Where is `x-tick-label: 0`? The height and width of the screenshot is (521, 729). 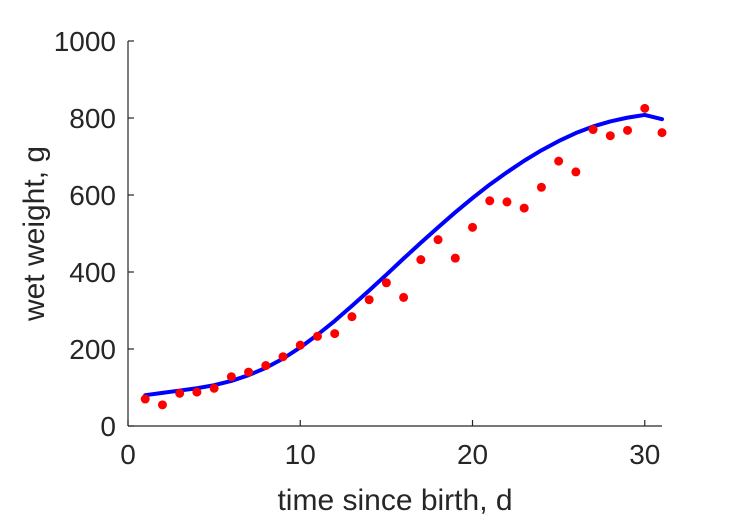 x-tick-label: 0 is located at coordinates (128, 454).